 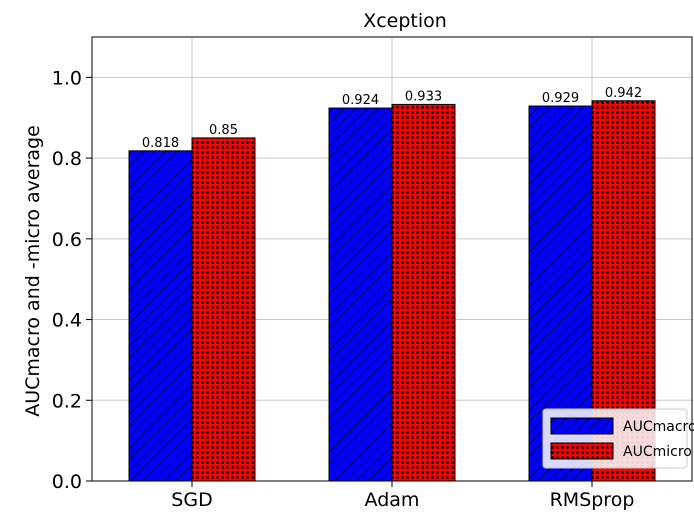 What do you see at coordinates (423, 96) in the screenshot?
I see `data-label: 0.933` at bounding box center [423, 96].